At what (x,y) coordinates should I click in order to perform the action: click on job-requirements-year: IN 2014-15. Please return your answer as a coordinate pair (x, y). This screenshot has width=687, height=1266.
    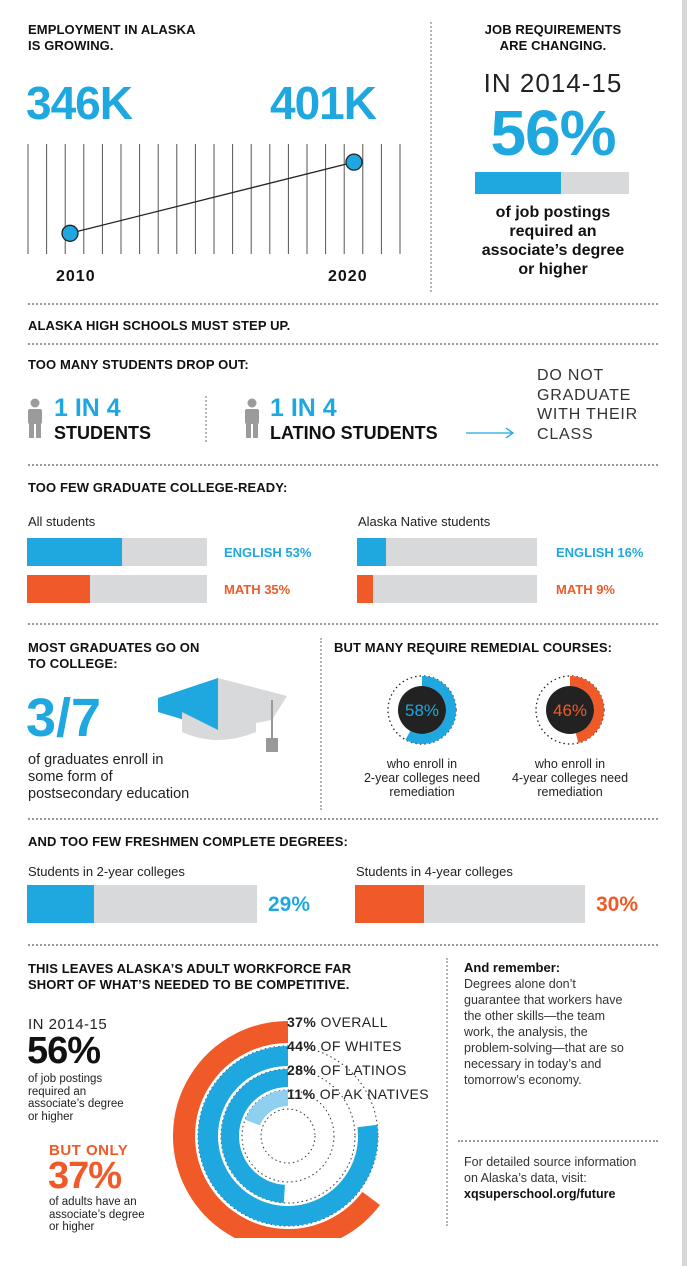
    Looking at the image, I should click on (553, 83).